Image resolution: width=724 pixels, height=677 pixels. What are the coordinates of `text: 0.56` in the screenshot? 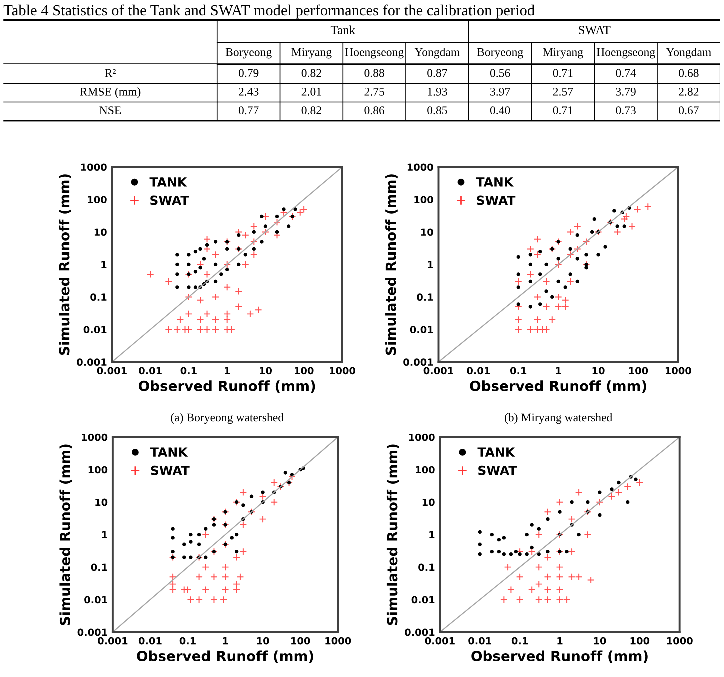 It's located at (500, 73).